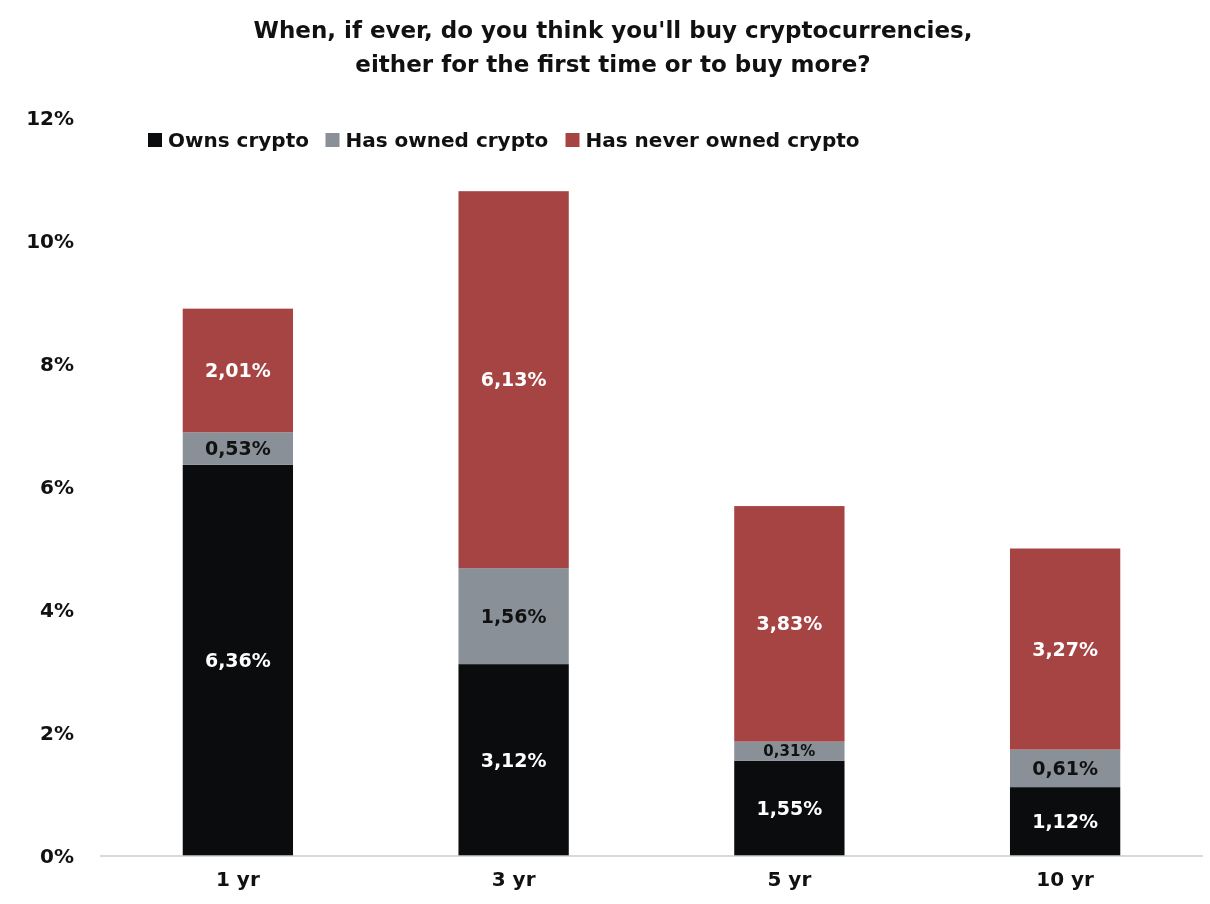 The image size is (1210, 904). I want to click on y-tick-label: 8%, so click(57, 364).